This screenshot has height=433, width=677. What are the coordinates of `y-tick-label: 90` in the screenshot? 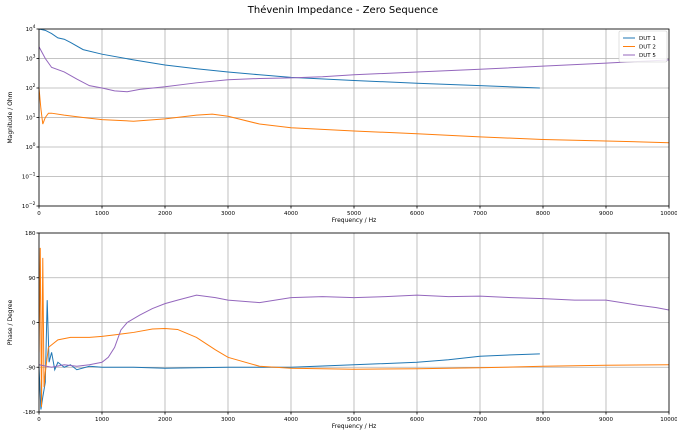 It's located at (32, 279).